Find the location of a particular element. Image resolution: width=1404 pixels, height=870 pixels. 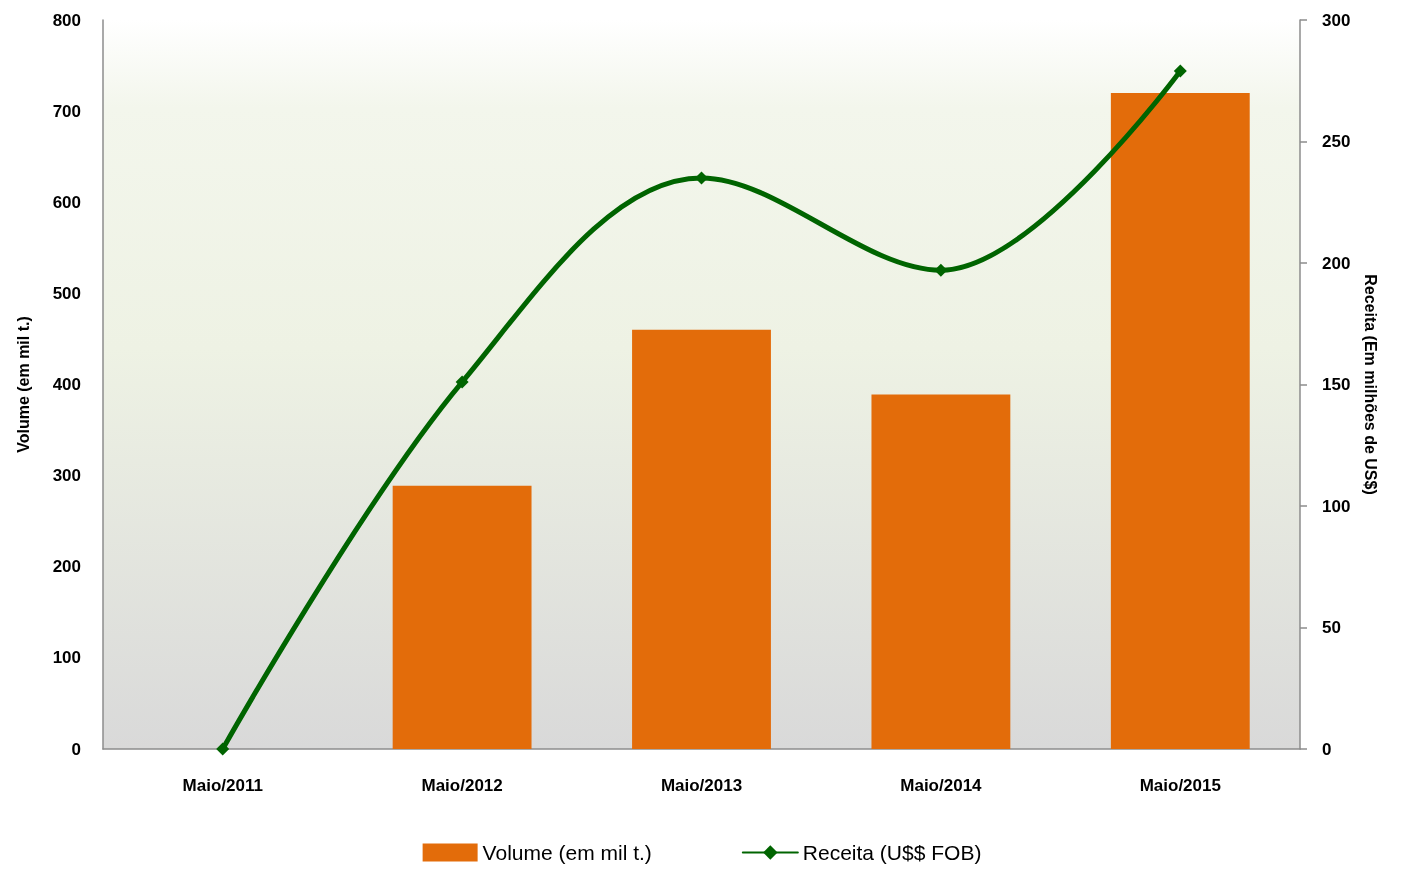

y-tick-label: 700 is located at coordinates (66, 111).